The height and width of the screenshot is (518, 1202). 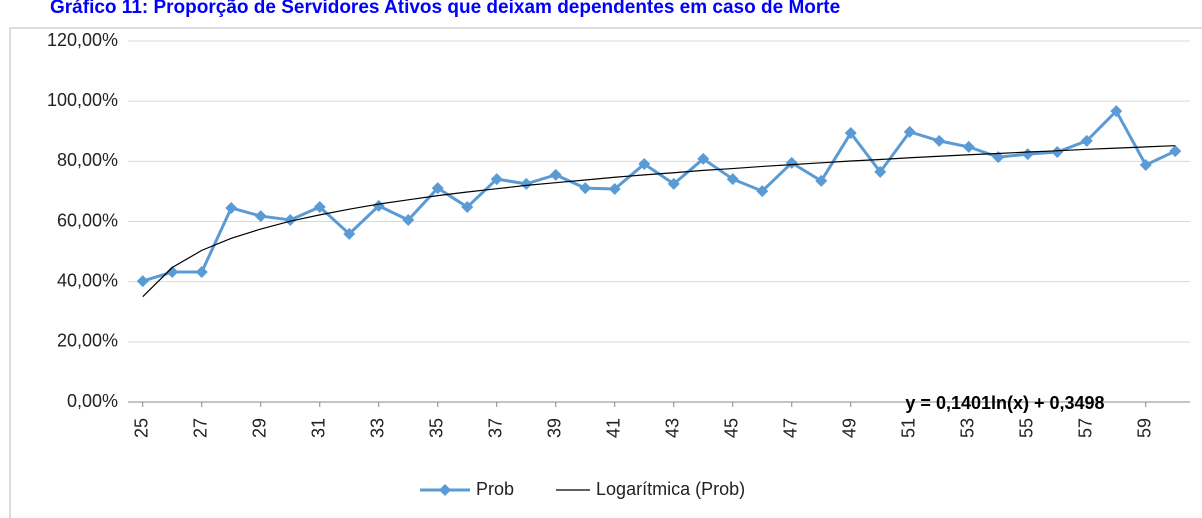 What do you see at coordinates (614, 428) in the screenshot?
I see `x-tick-label: 41` at bounding box center [614, 428].